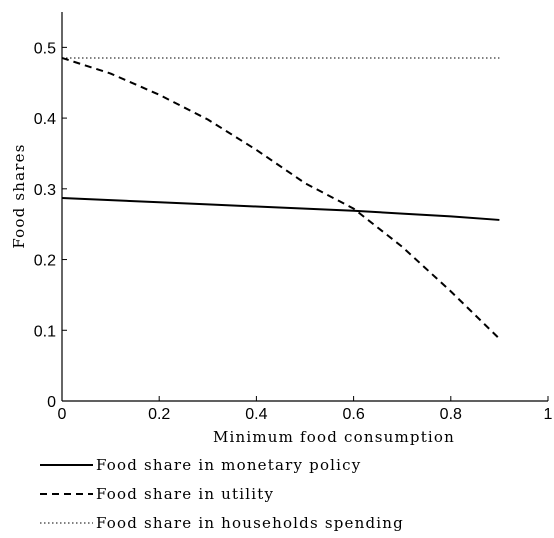  What do you see at coordinates (51, 402) in the screenshot?
I see `y-tick-label: 0` at bounding box center [51, 402].